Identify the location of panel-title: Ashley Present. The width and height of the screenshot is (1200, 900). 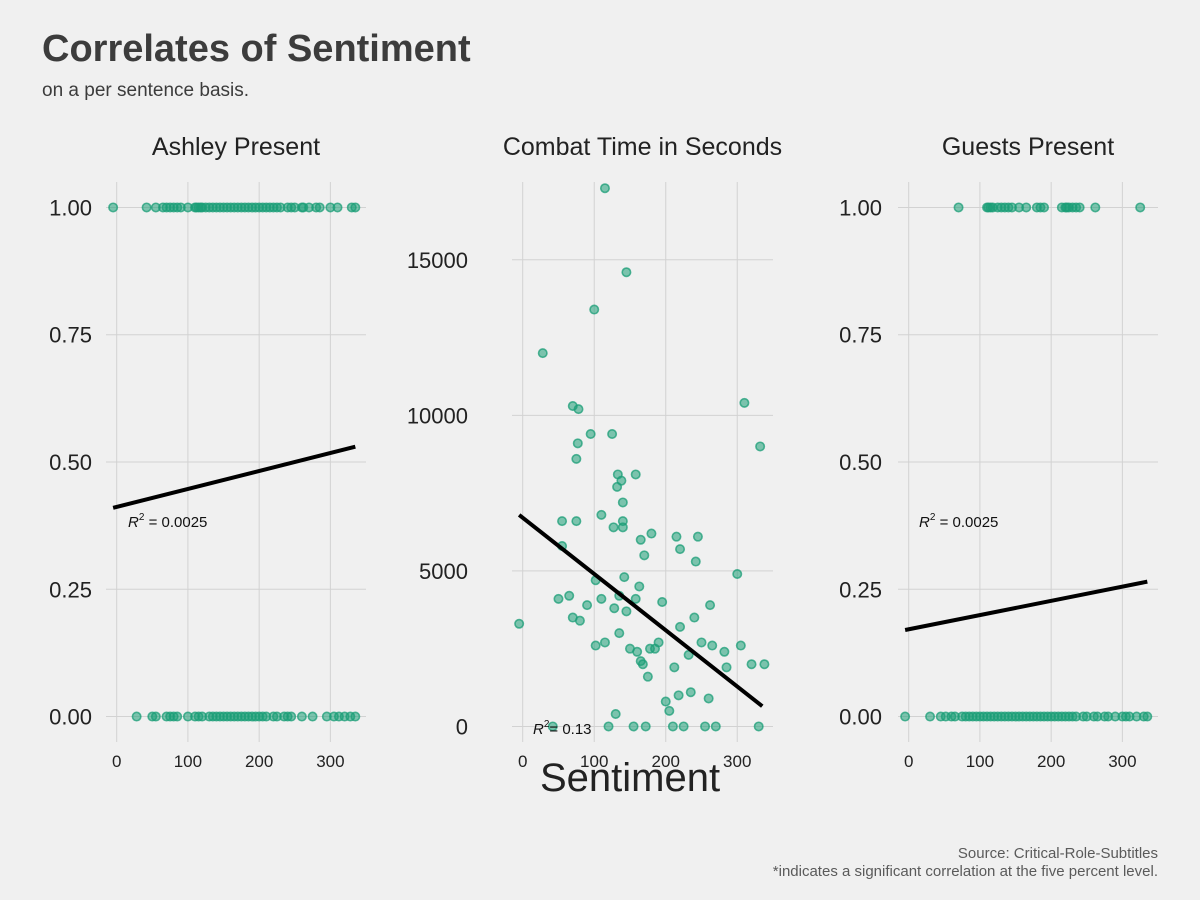
(236, 147).